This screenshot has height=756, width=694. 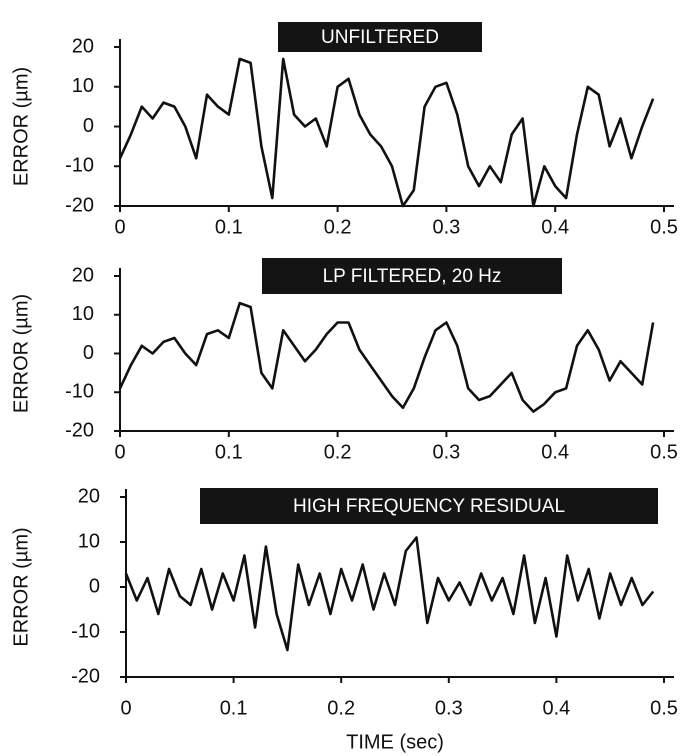 I want to click on chart-title: LP FILTERED, 20 Hz, so click(x=412, y=276).